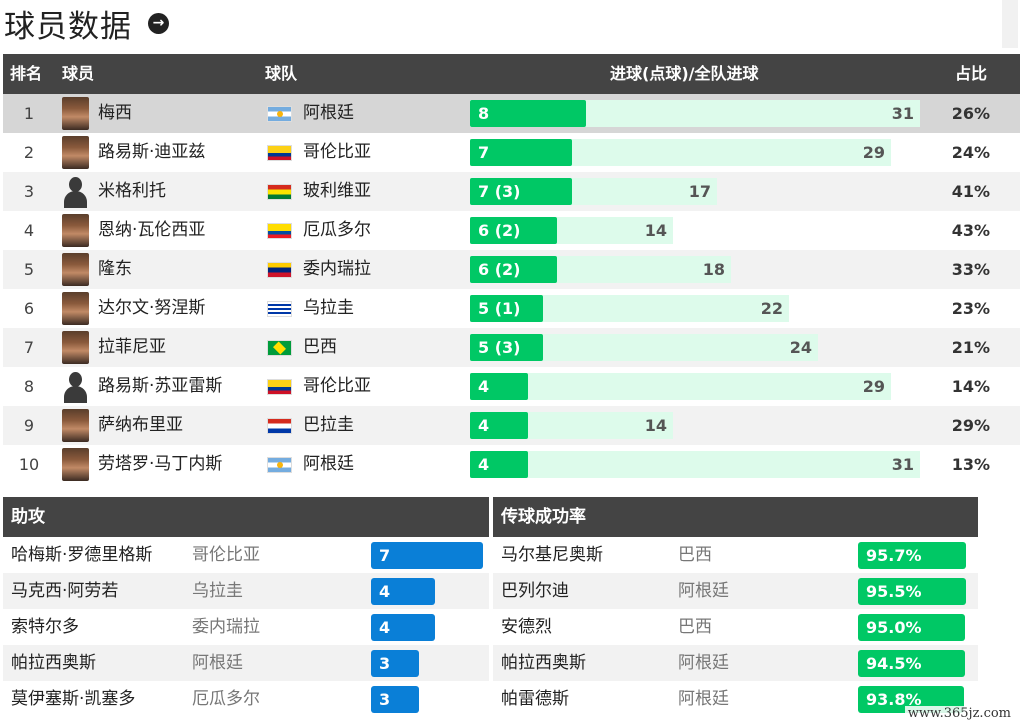  I want to click on assist-row: 莫伊塞斯·凯塞多 厄瓜多尔 3, so click(246, 699).